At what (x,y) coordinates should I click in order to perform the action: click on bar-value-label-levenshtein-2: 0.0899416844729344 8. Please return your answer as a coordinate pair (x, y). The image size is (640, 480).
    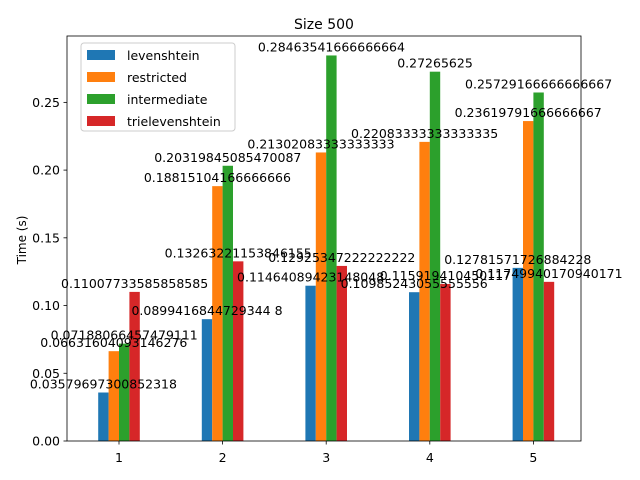
    Looking at the image, I should click on (206, 310).